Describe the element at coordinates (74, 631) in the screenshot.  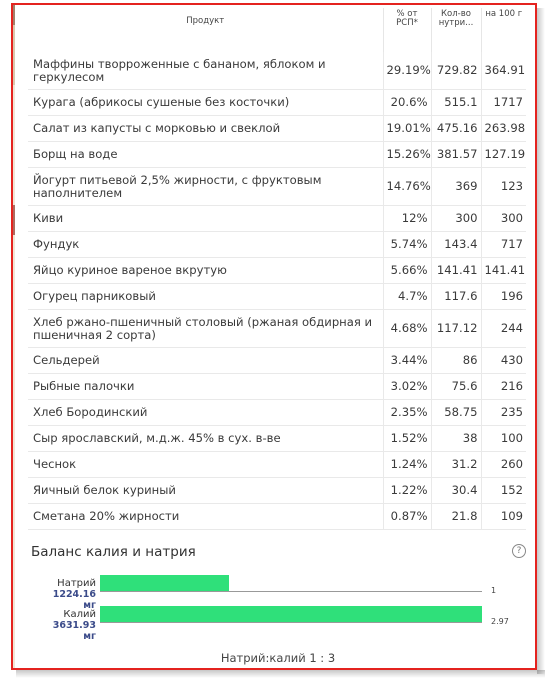
I see `potassium-value: 3631.93 мг` at that location.